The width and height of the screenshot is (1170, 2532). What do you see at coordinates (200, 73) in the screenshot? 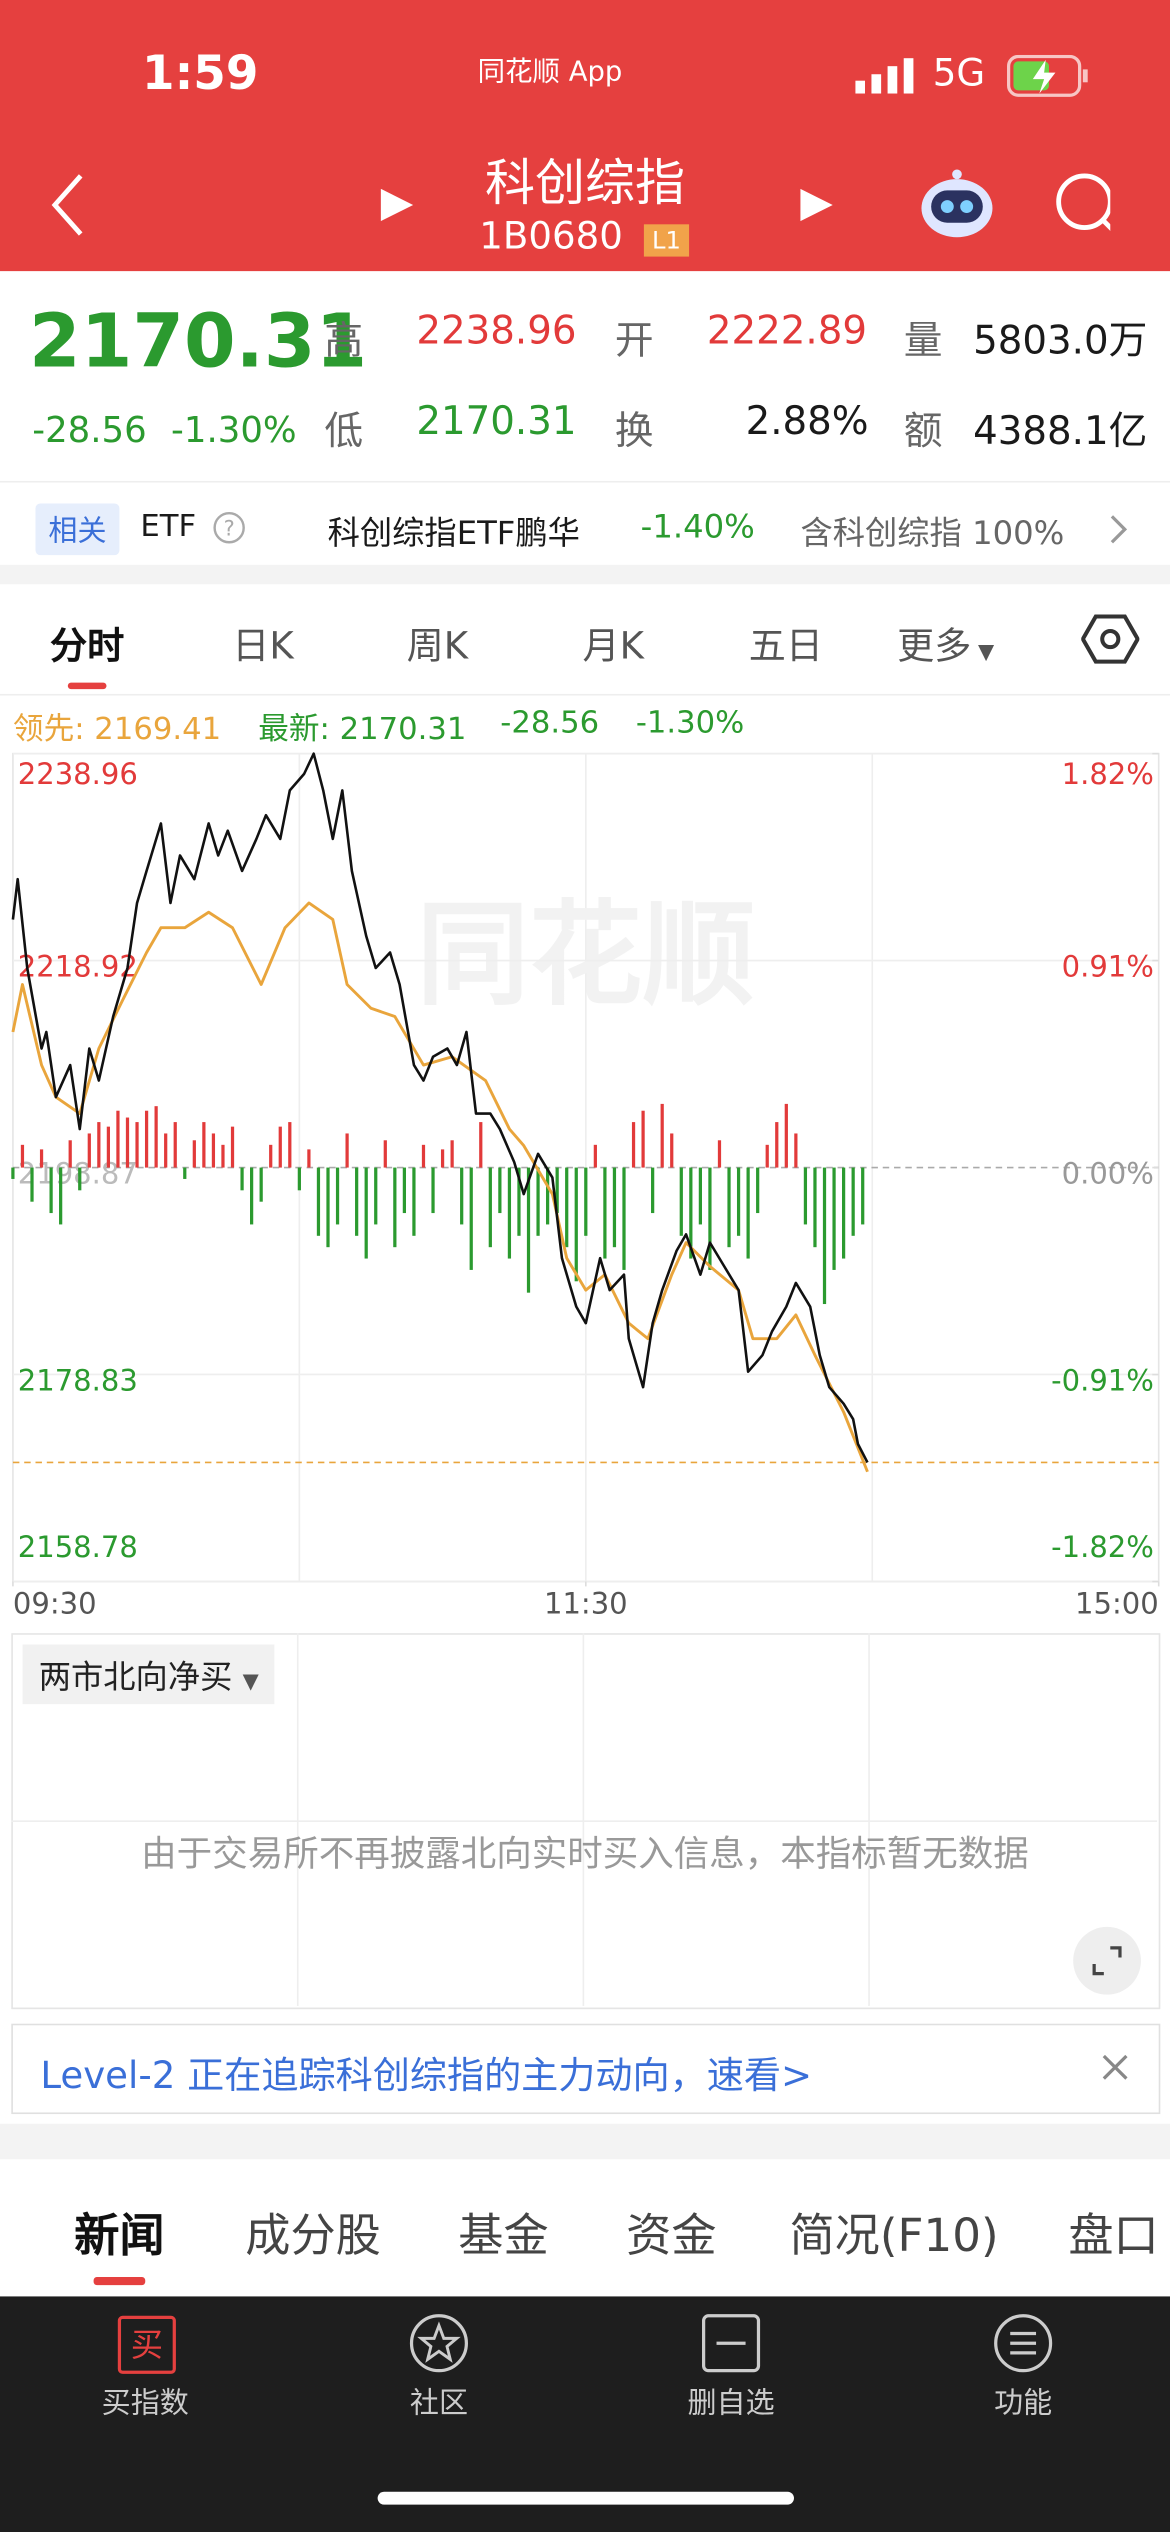
I see `status-time: 1:59` at bounding box center [200, 73].